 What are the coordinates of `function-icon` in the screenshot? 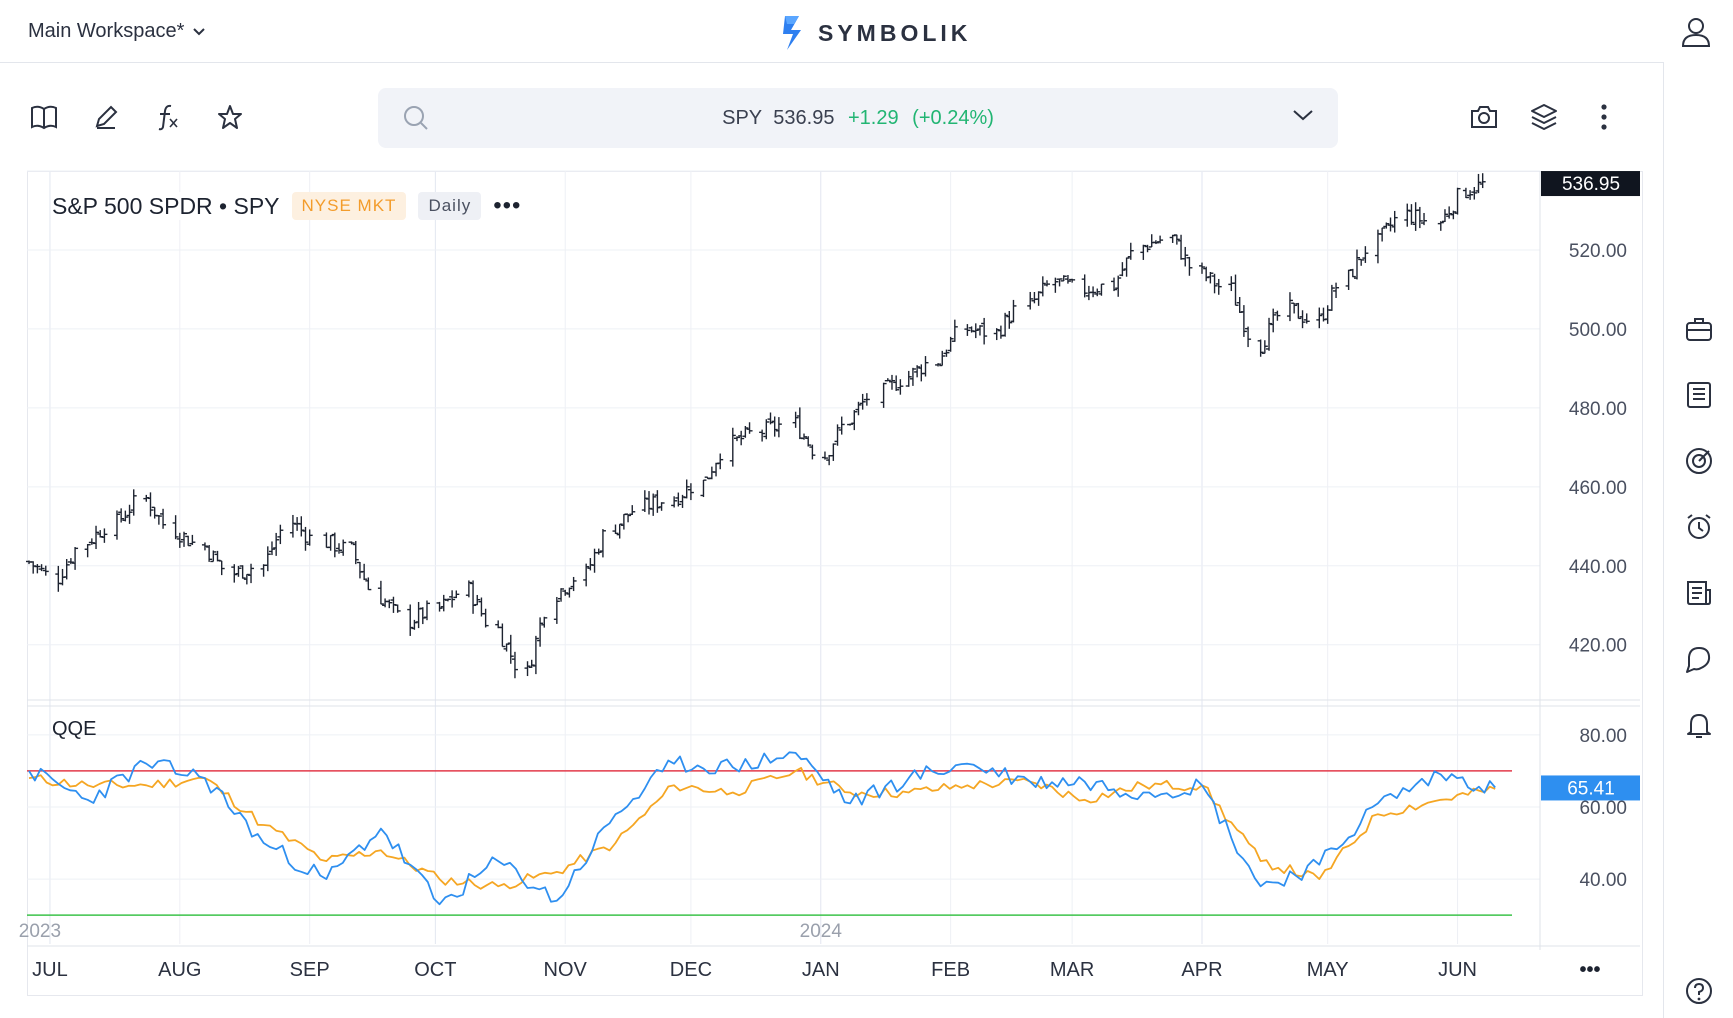 It's located at (168, 117).